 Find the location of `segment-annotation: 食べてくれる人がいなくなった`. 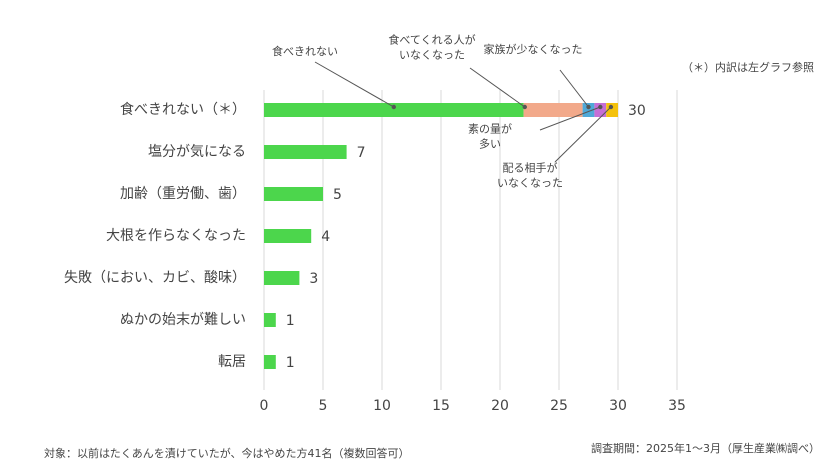

segment-annotation: 食べてくれる人がいなくなった is located at coordinates (431, 47).